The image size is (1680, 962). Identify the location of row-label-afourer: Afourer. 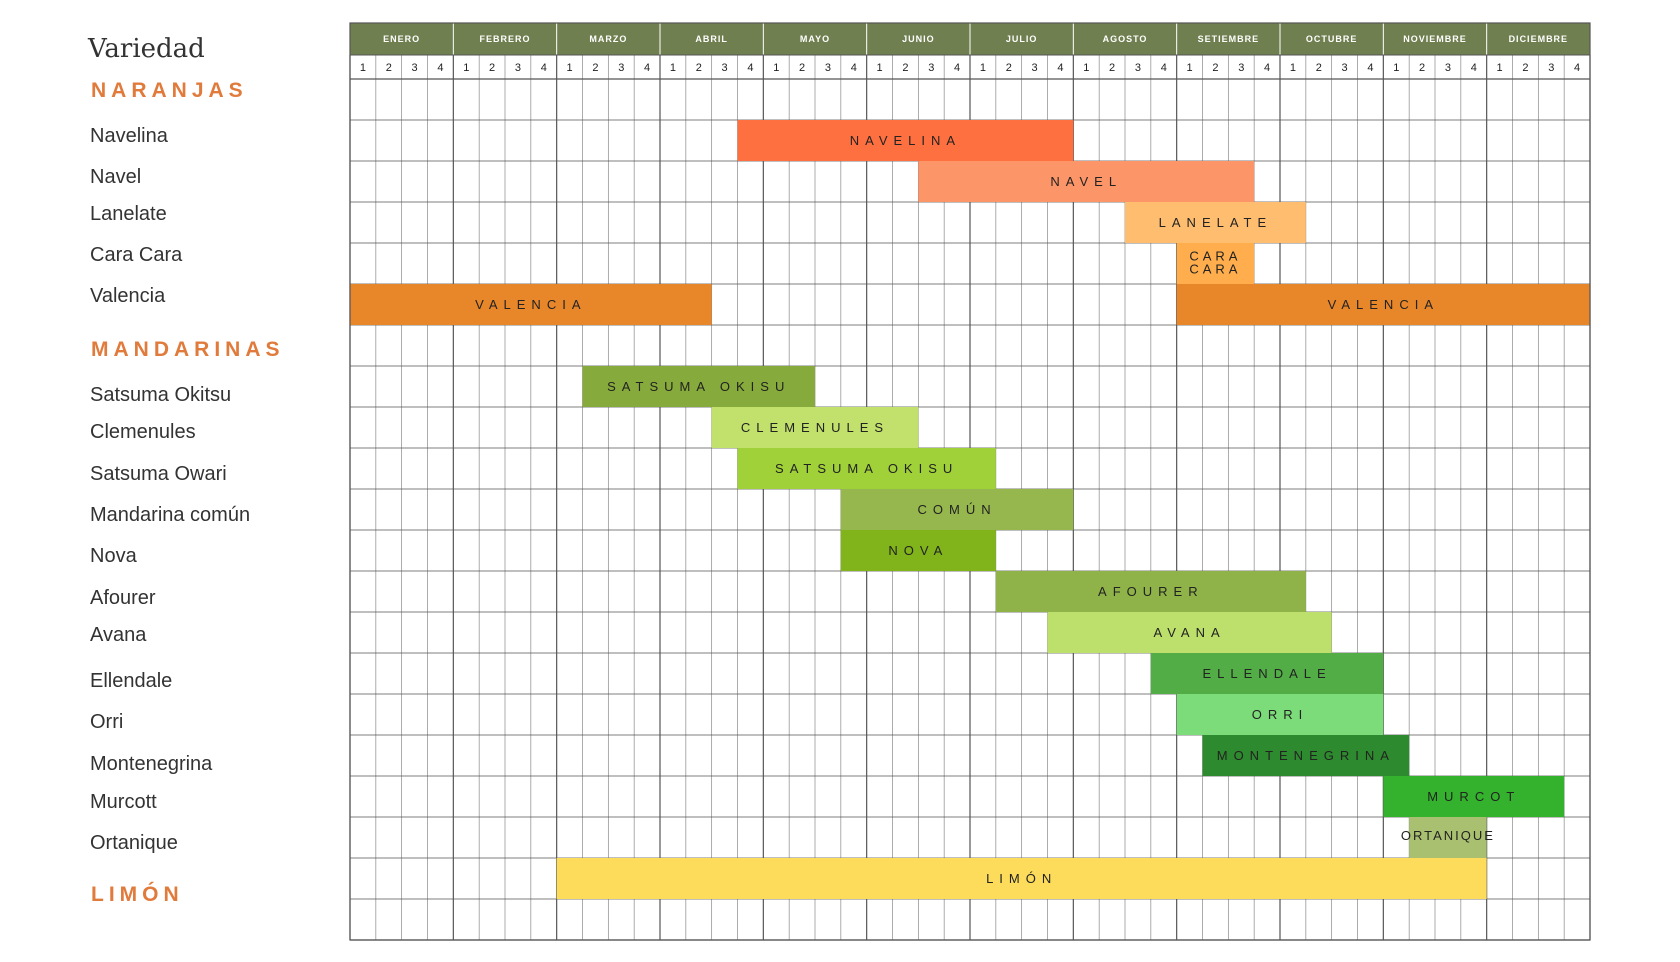
(123, 598).